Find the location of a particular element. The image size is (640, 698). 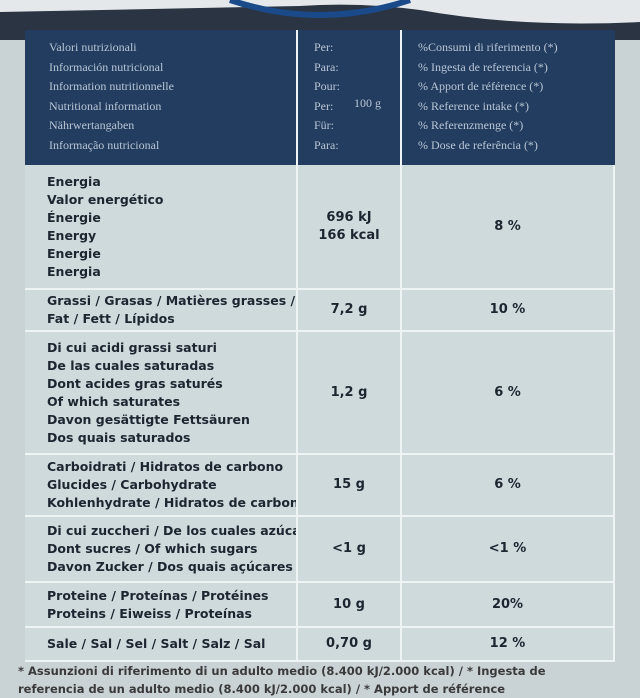

nutrient-value: 10 g is located at coordinates (350, 605).